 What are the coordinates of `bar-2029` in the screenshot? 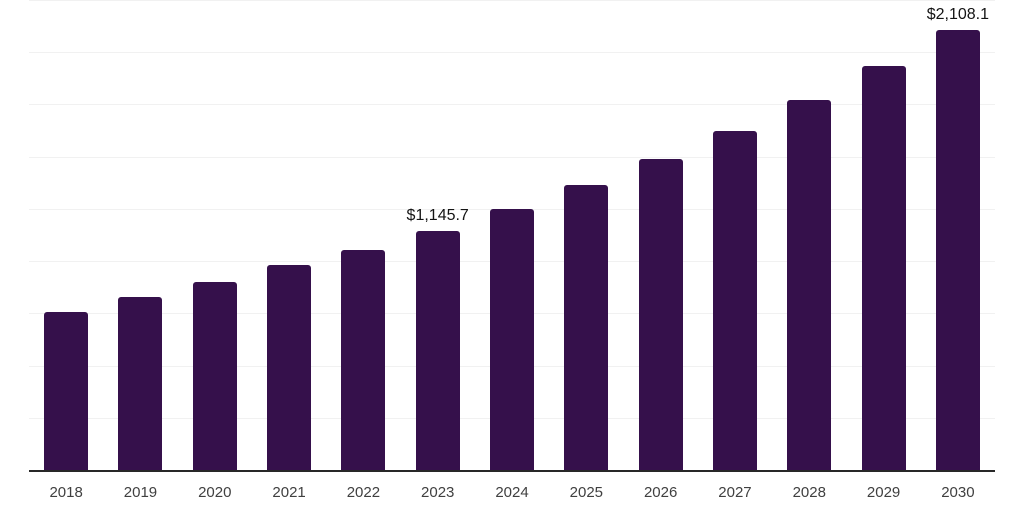 It's located at (883, 268).